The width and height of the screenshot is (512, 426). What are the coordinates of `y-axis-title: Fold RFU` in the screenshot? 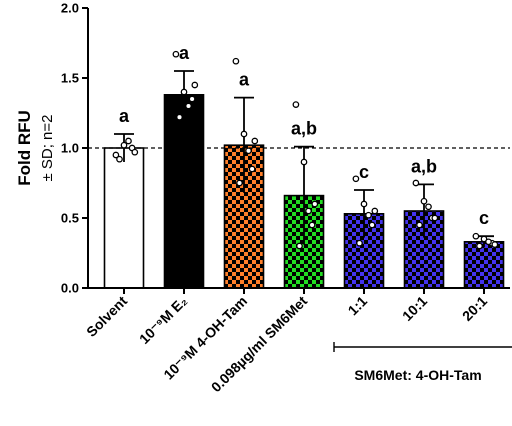 It's located at (24, 148).